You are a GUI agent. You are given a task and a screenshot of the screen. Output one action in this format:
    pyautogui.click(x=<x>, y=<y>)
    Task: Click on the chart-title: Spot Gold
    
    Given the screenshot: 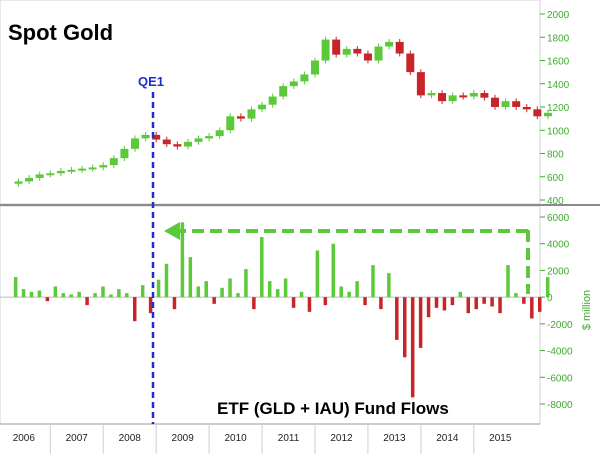 What is the action you would take?
    pyautogui.click(x=60, y=32)
    